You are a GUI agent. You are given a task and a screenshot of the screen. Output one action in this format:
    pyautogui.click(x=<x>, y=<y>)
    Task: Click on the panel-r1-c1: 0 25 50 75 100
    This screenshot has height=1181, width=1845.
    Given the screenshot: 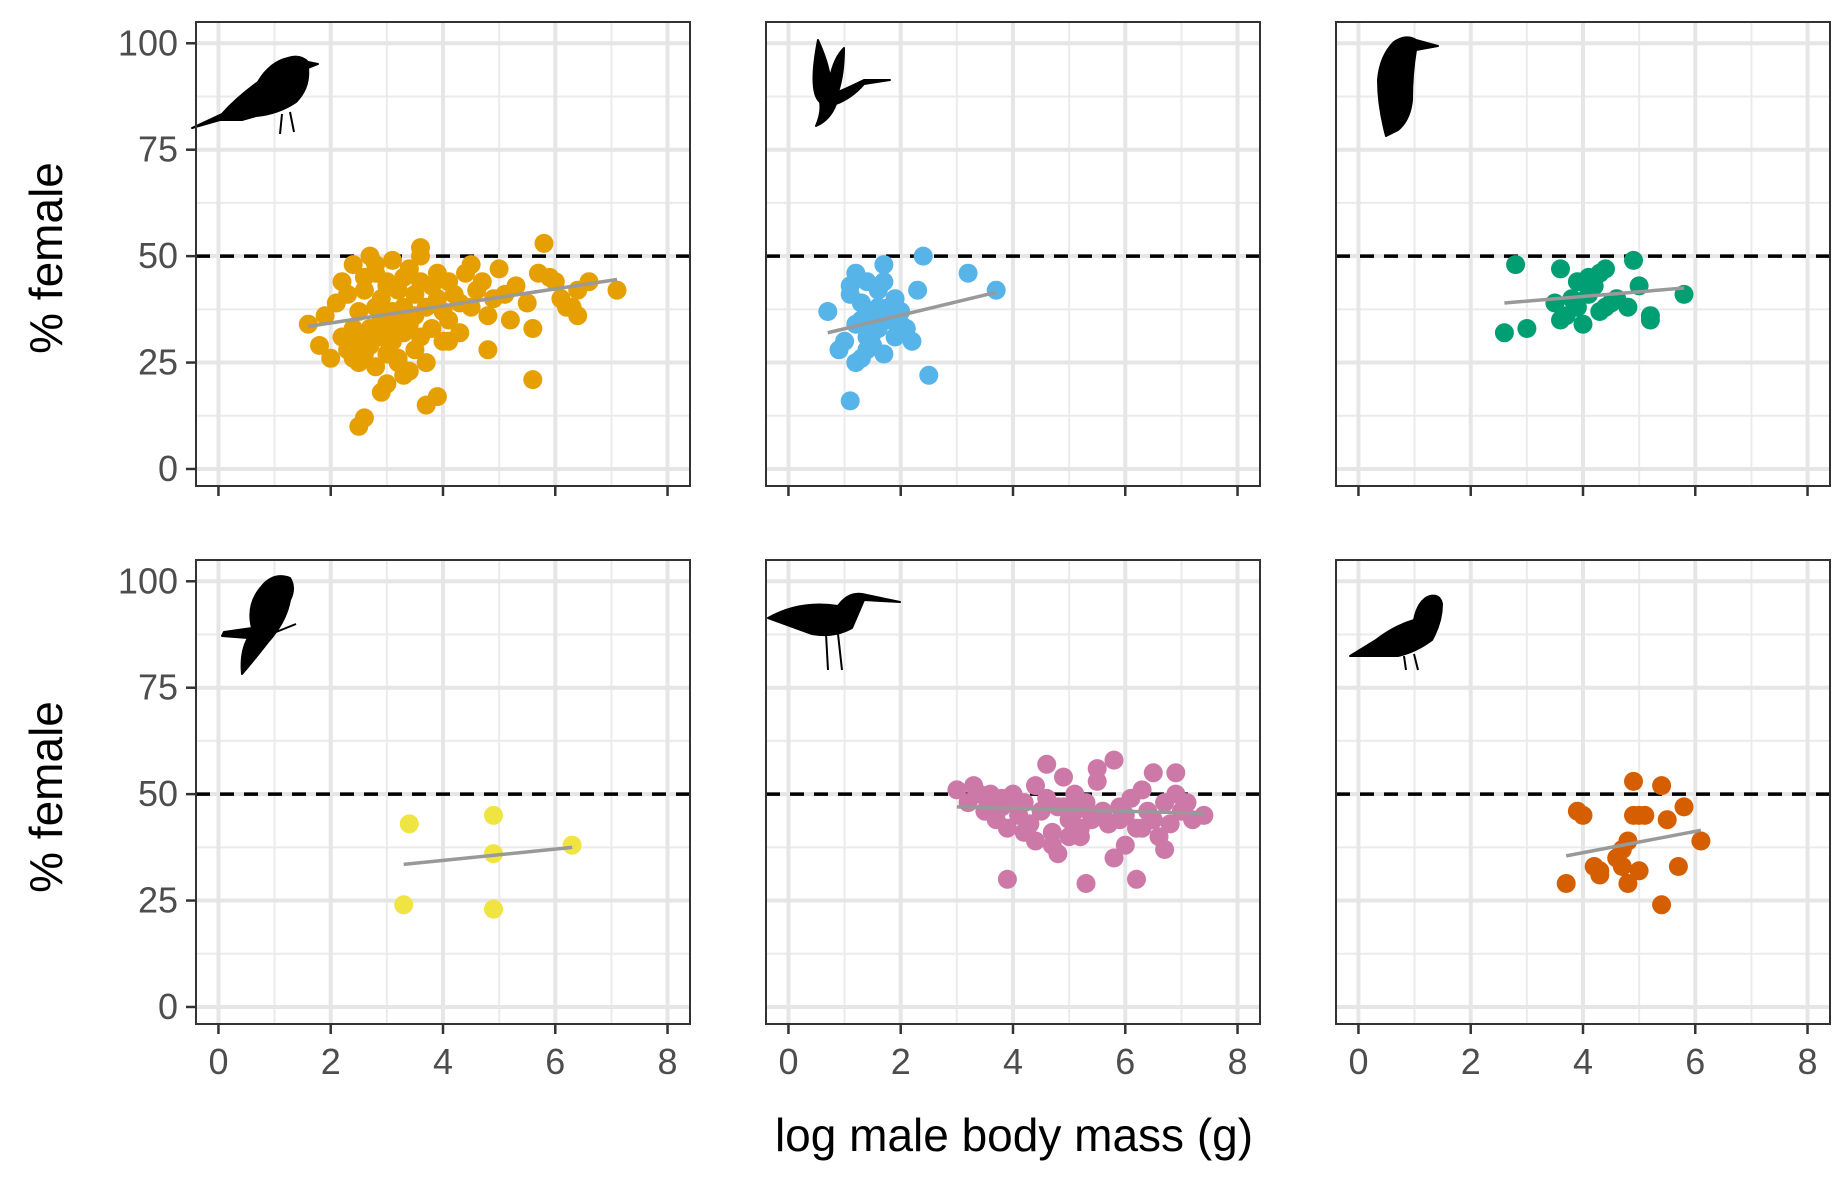 What is the action you would take?
    pyautogui.click(x=404, y=258)
    